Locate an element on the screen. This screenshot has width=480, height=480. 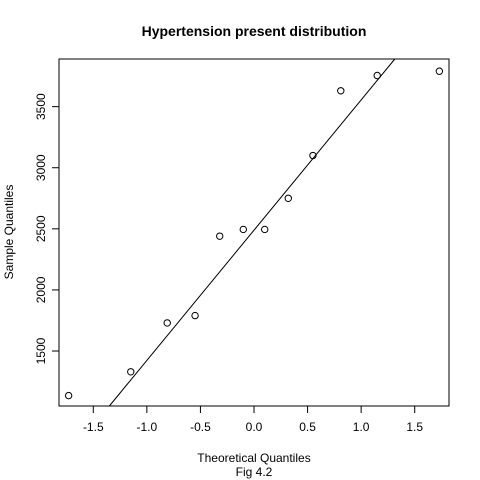
x-tick-label: -1.0 is located at coordinates (147, 427).